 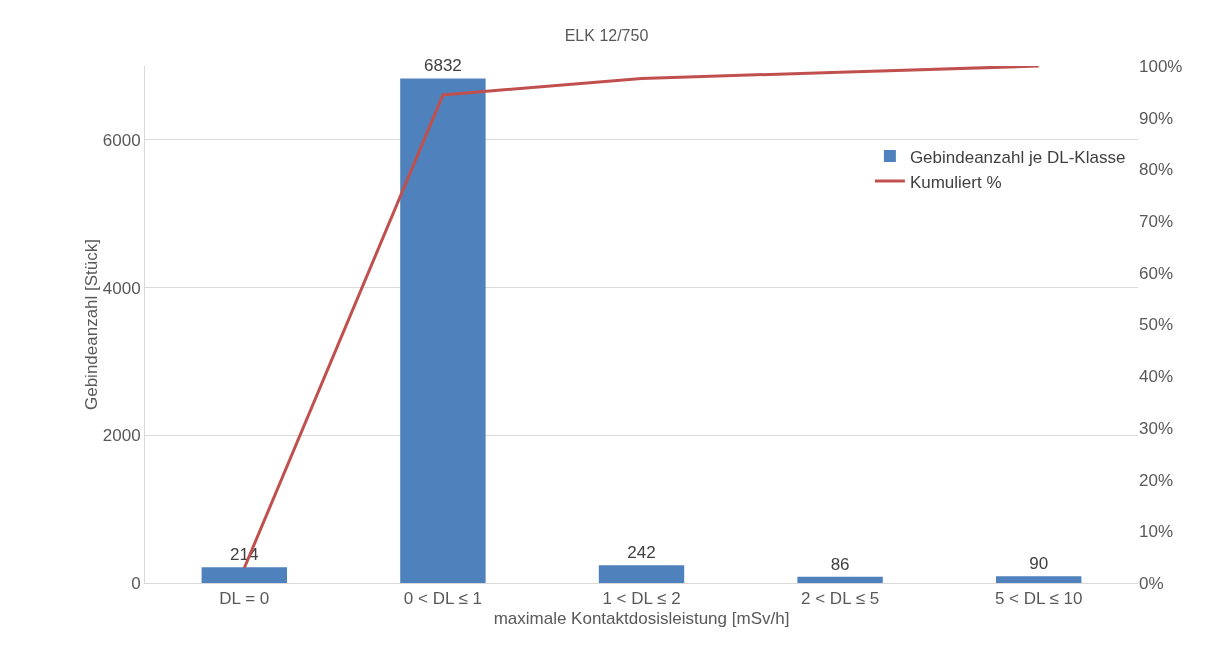 What do you see at coordinates (1156, 532) in the screenshot?
I see `y2-tick-label: 10%` at bounding box center [1156, 532].